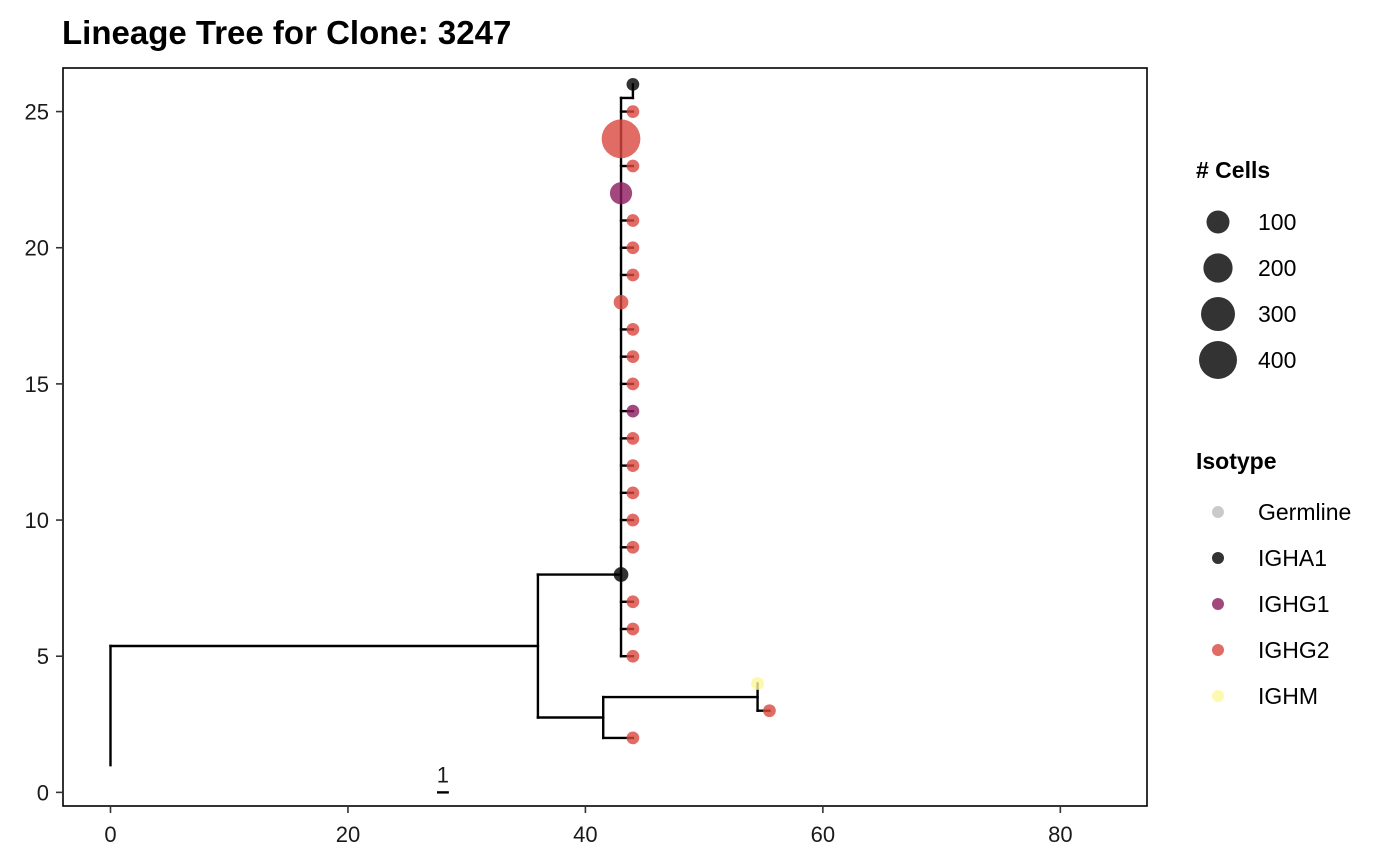 This screenshot has width=1400, height=865. What do you see at coordinates (1277, 222) in the screenshot?
I see `size-legend-label: 100` at bounding box center [1277, 222].